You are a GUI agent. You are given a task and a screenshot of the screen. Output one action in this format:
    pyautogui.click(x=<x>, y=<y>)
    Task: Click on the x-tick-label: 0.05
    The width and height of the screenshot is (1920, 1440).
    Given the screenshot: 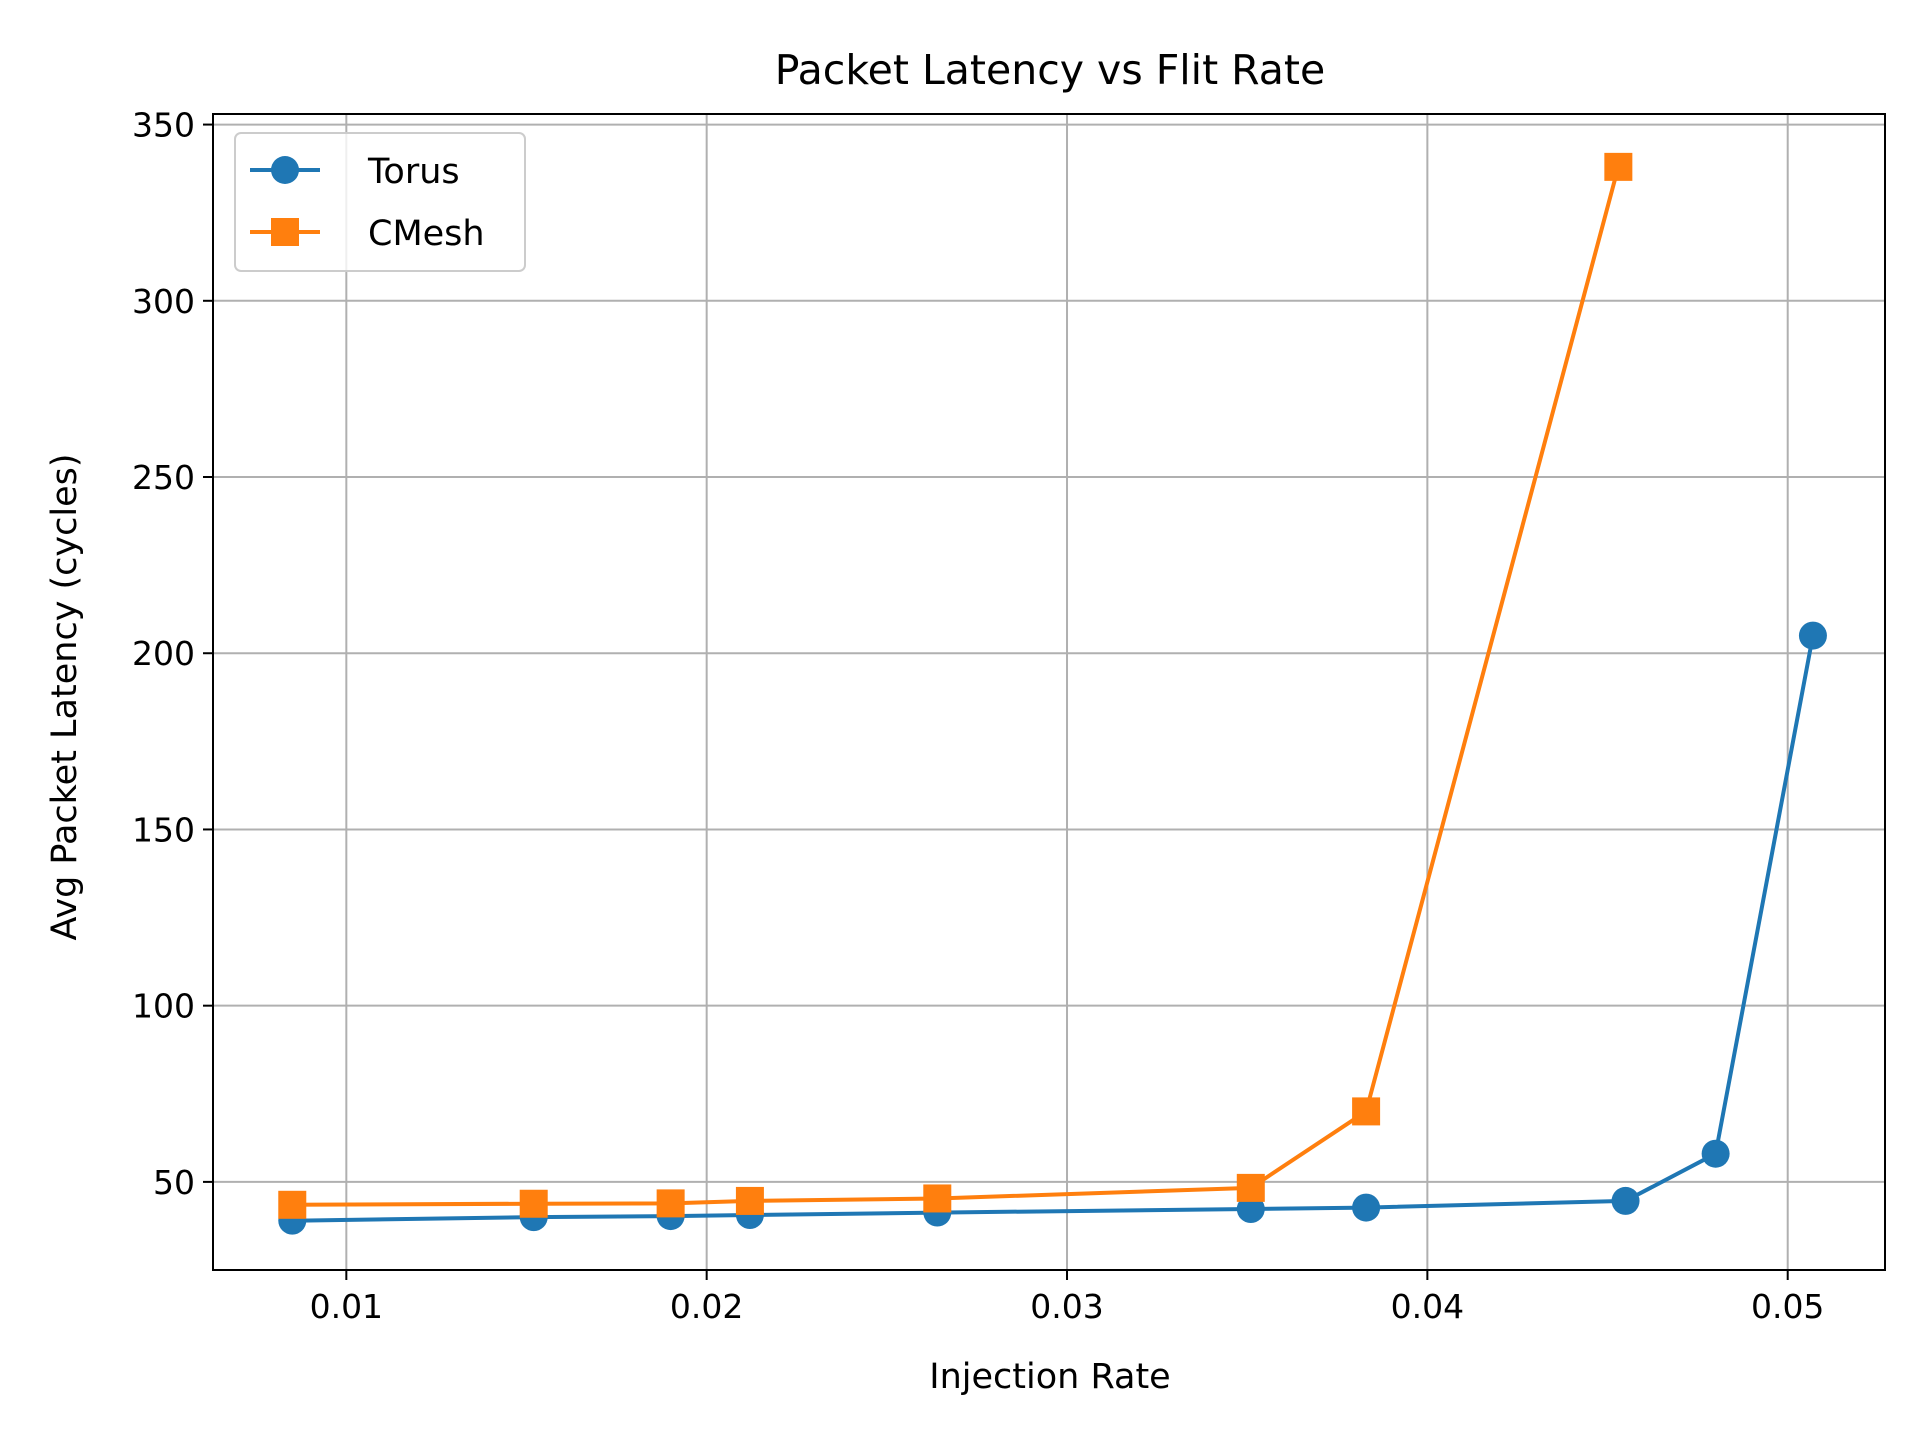 What is the action you would take?
    pyautogui.click(x=1787, y=1306)
    